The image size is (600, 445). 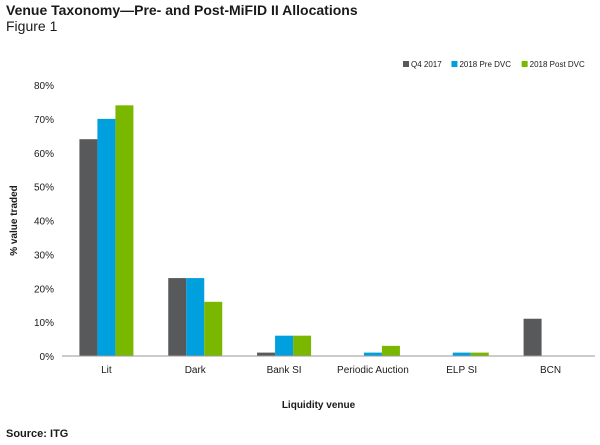 I want to click on legend-swatch-q4-2017, so click(x=406, y=64).